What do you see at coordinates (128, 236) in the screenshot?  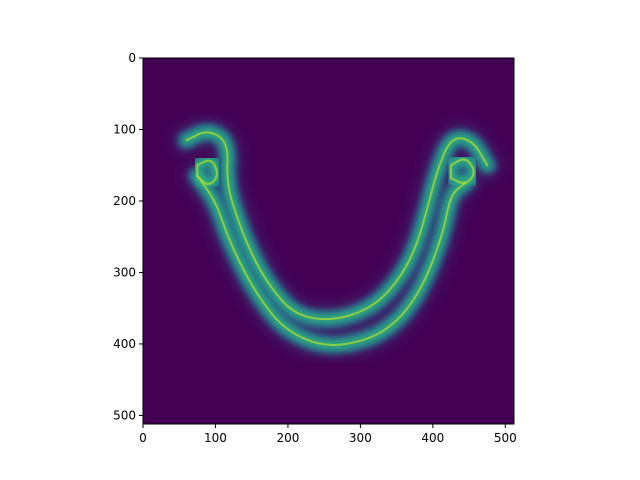 I see `y-axis: 0 100 200 300 400 500` at bounding box center [128, 236].